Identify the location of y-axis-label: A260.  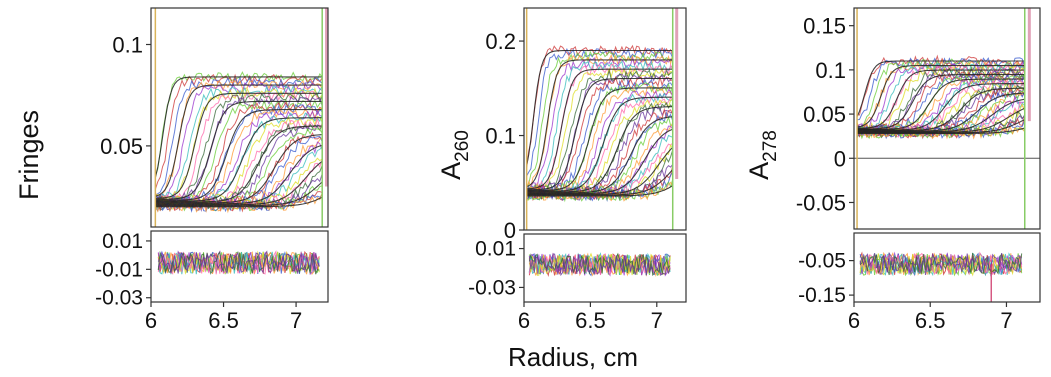
(454, 155).